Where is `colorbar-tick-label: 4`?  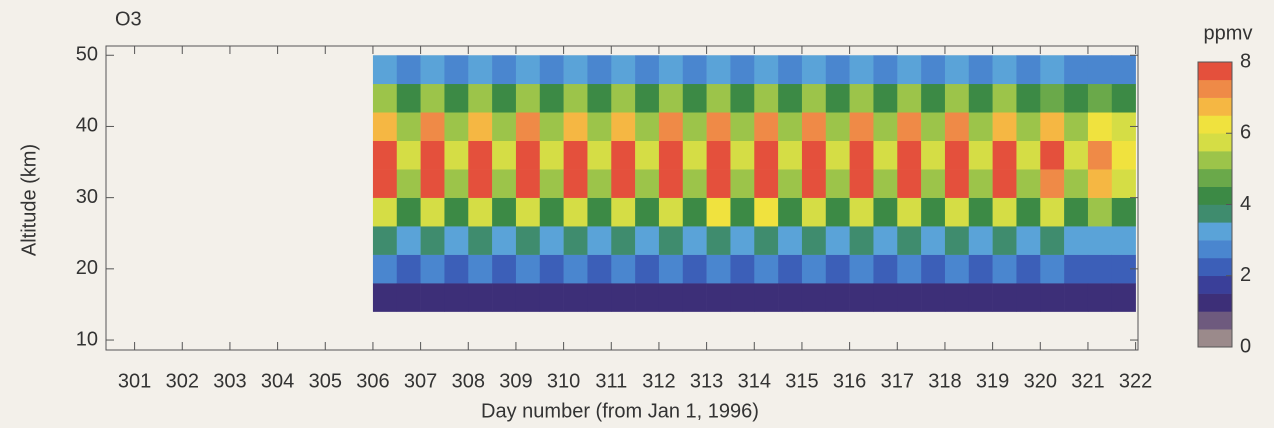 colorbar-tick-label: 4 is located at coordinates (1245, 204).